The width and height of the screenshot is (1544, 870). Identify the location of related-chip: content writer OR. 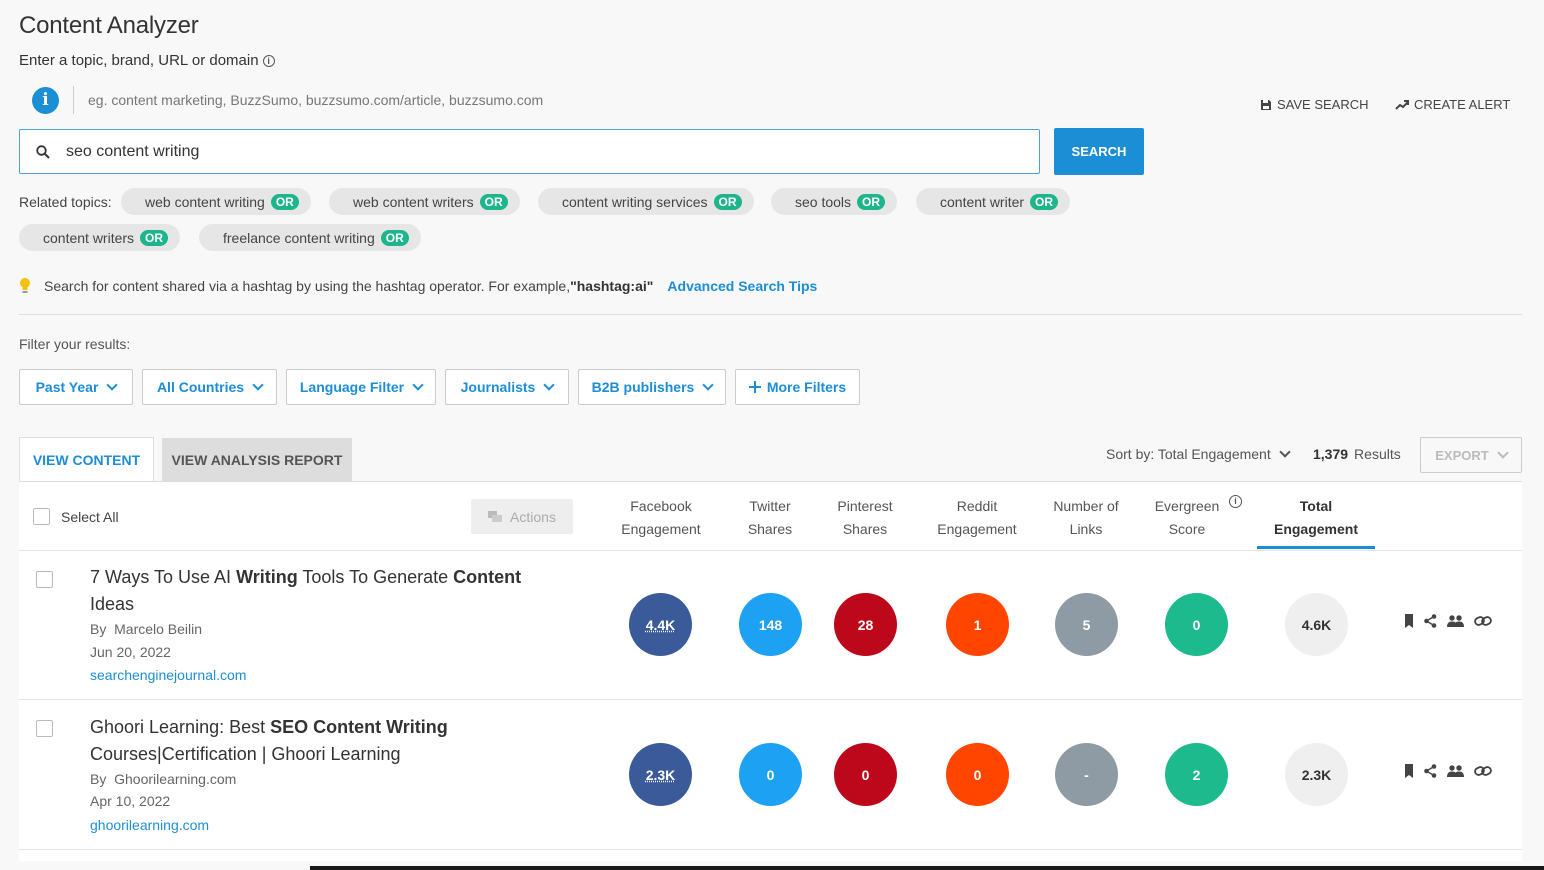
(993, 201).